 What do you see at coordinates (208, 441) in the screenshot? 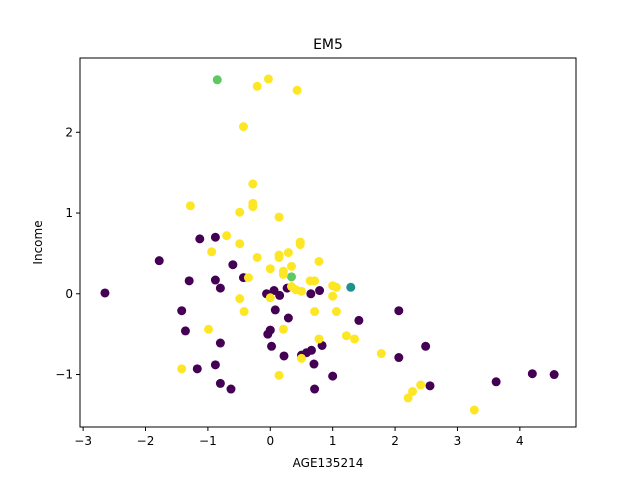
I see `x-tick-label: −1` at bounding box center [208, 441].